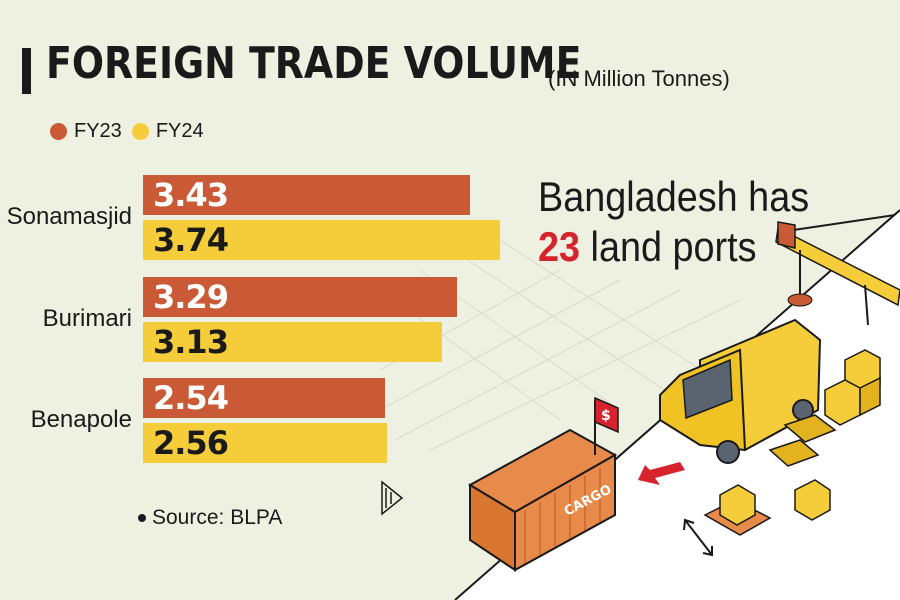 The width and height of the screenshot is (900, 600). What do you see at coordinates (668, 246) in the screenshot?
I see `headline-line2-text: land ports` at bounding box center [668, 246].